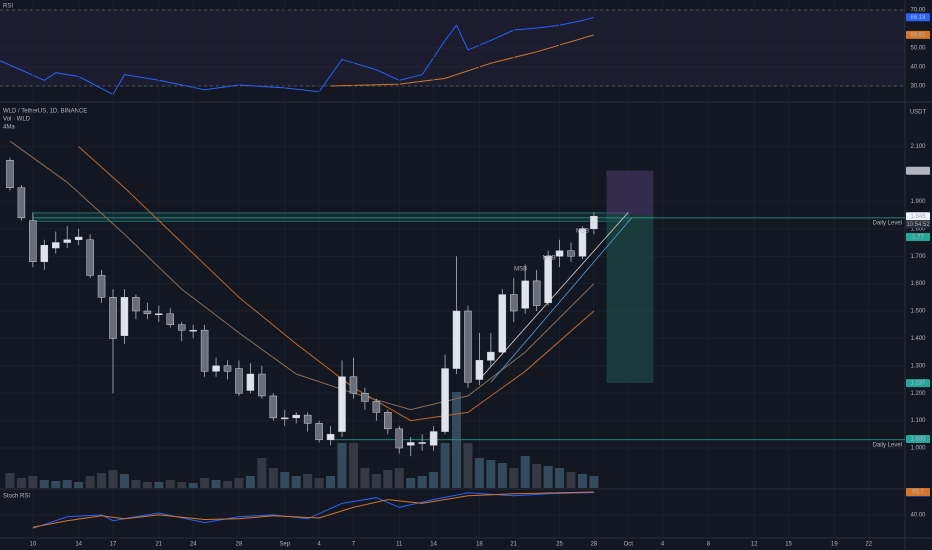 This screenshot has width=932, height=550. Describe the element at coordinates (918, 339) in the screenshot. I see `y-tick-label: 1.400` at that location.